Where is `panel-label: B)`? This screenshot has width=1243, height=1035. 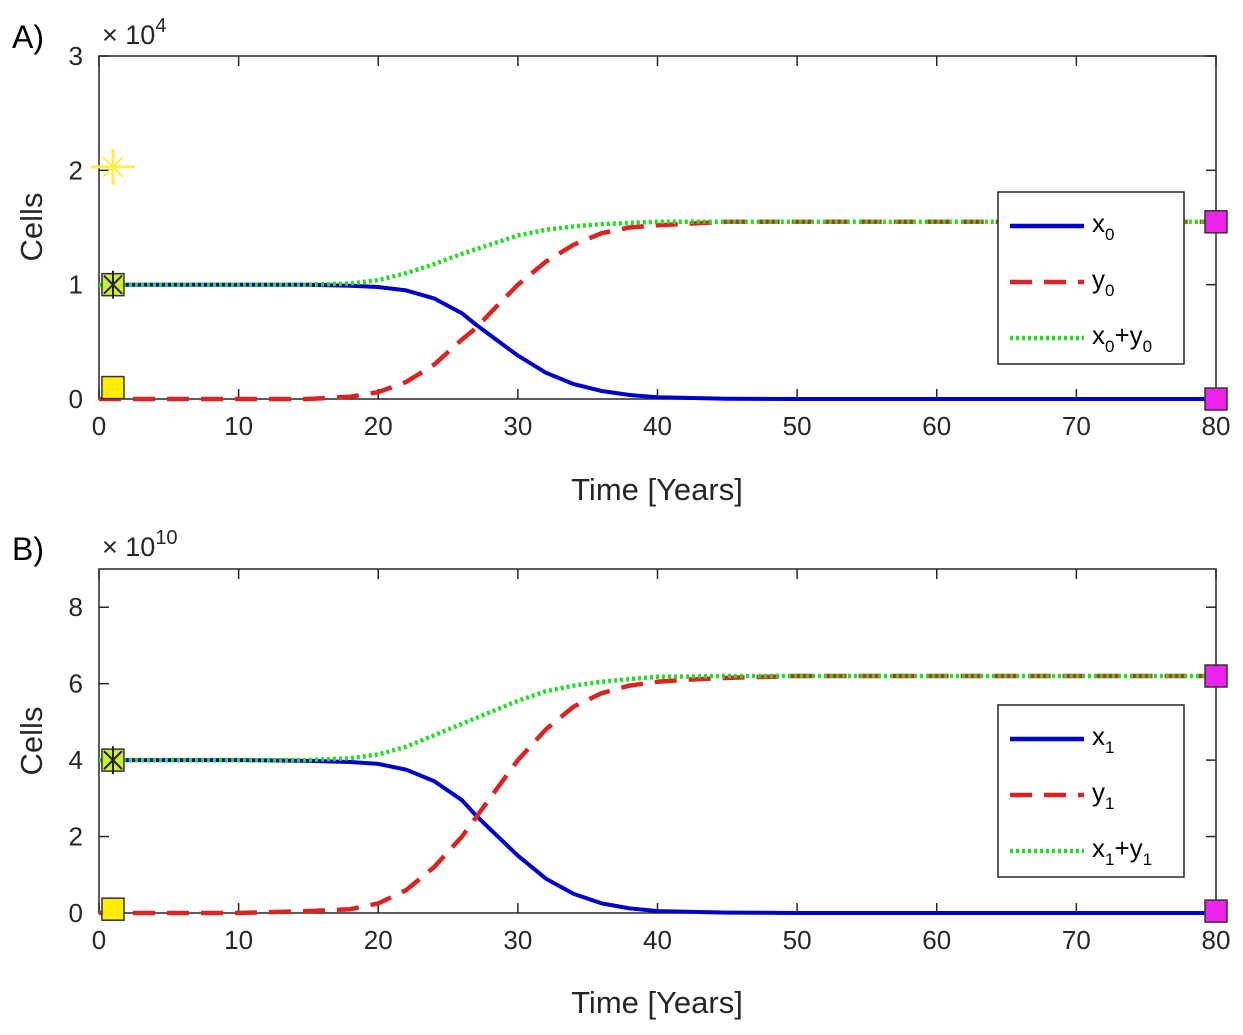
panel-label: B) is located at coordinates (28, 549).